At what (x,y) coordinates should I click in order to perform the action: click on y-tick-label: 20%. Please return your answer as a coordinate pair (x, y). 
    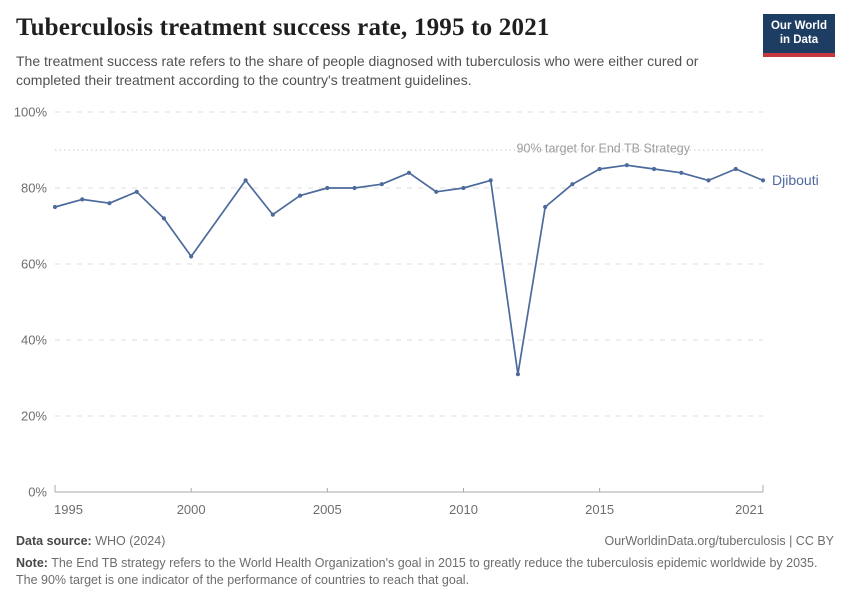
    Looking at the image, I should click on (34, 416).